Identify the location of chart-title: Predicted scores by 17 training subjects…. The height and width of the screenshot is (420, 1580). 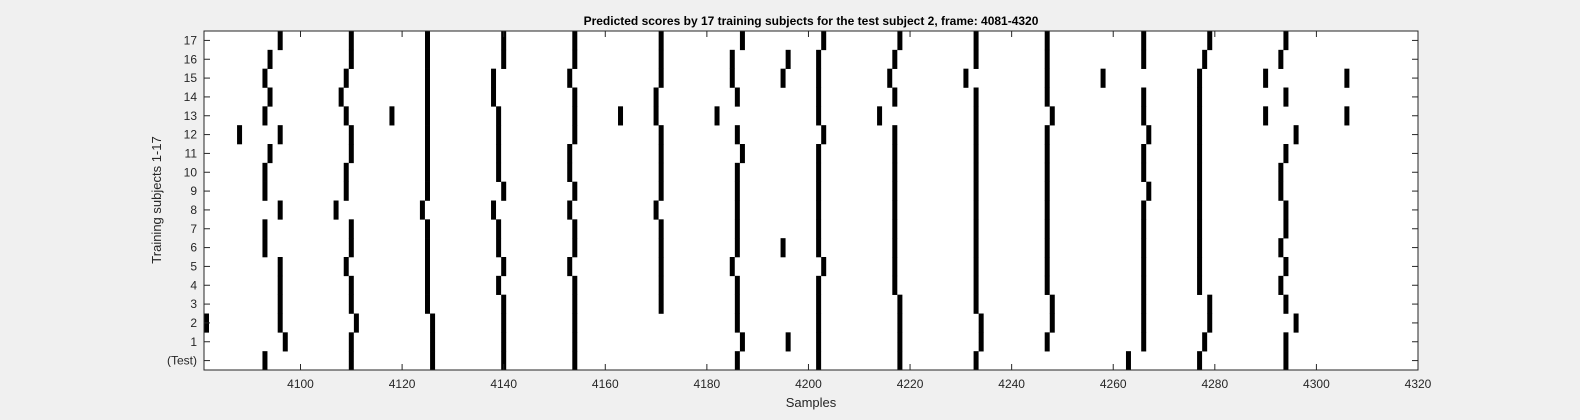
(811, 21).